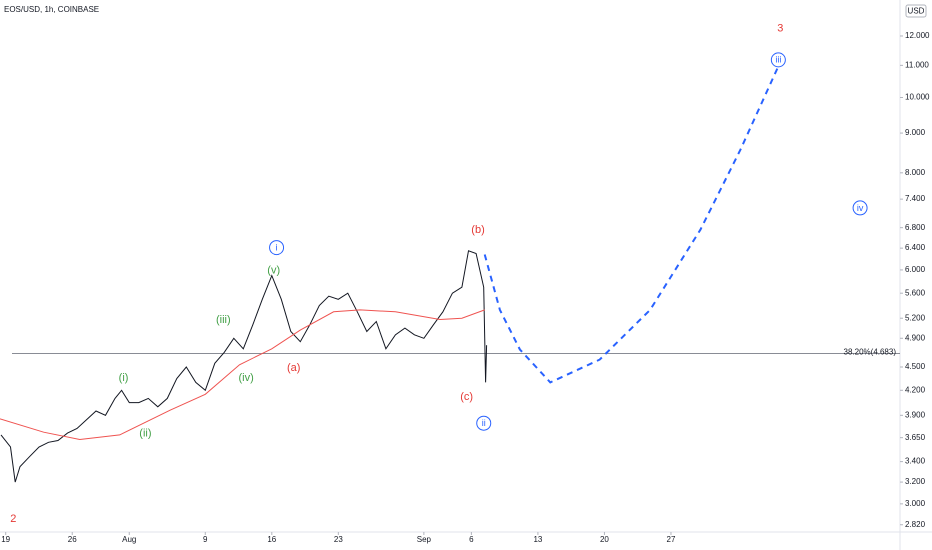 The width and height of the screenshot is (932, 550). What do you see at coordinates (917, 35) in the screenshot?
I see `y-tick-label: 12.000` at bounding box center [917, 35].